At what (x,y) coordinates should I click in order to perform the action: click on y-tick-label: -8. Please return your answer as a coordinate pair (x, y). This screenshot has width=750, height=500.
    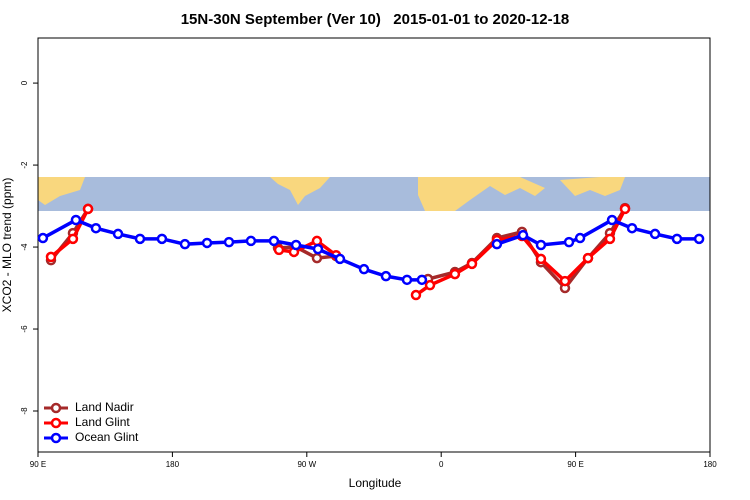
    Looking at the image, I should click on (24, 411).